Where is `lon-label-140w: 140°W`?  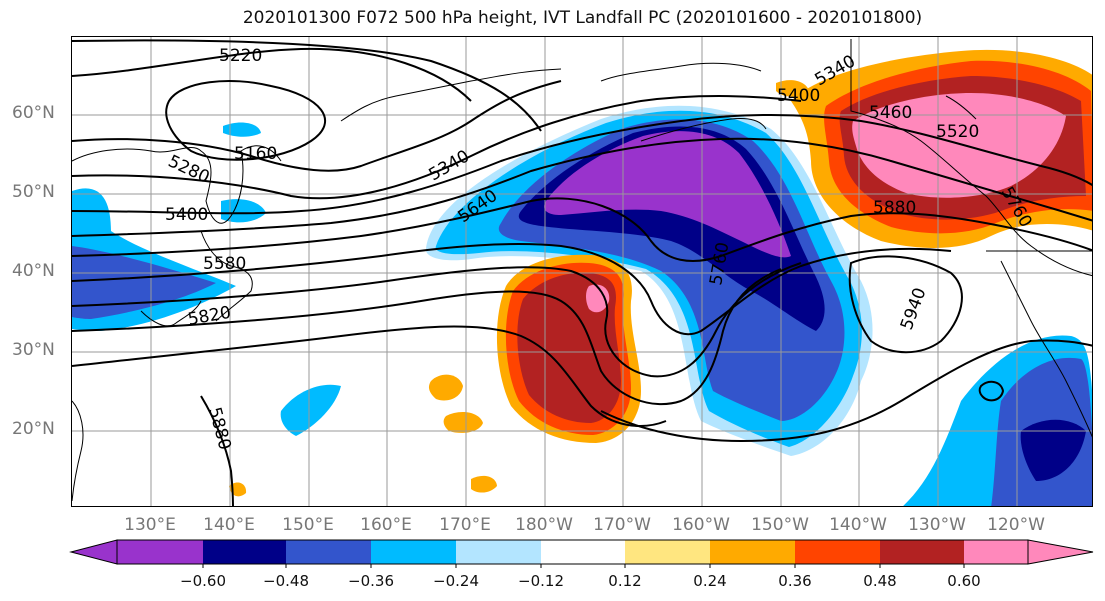
lon-label-140w: 140°W is located at coordinates (858, 525).